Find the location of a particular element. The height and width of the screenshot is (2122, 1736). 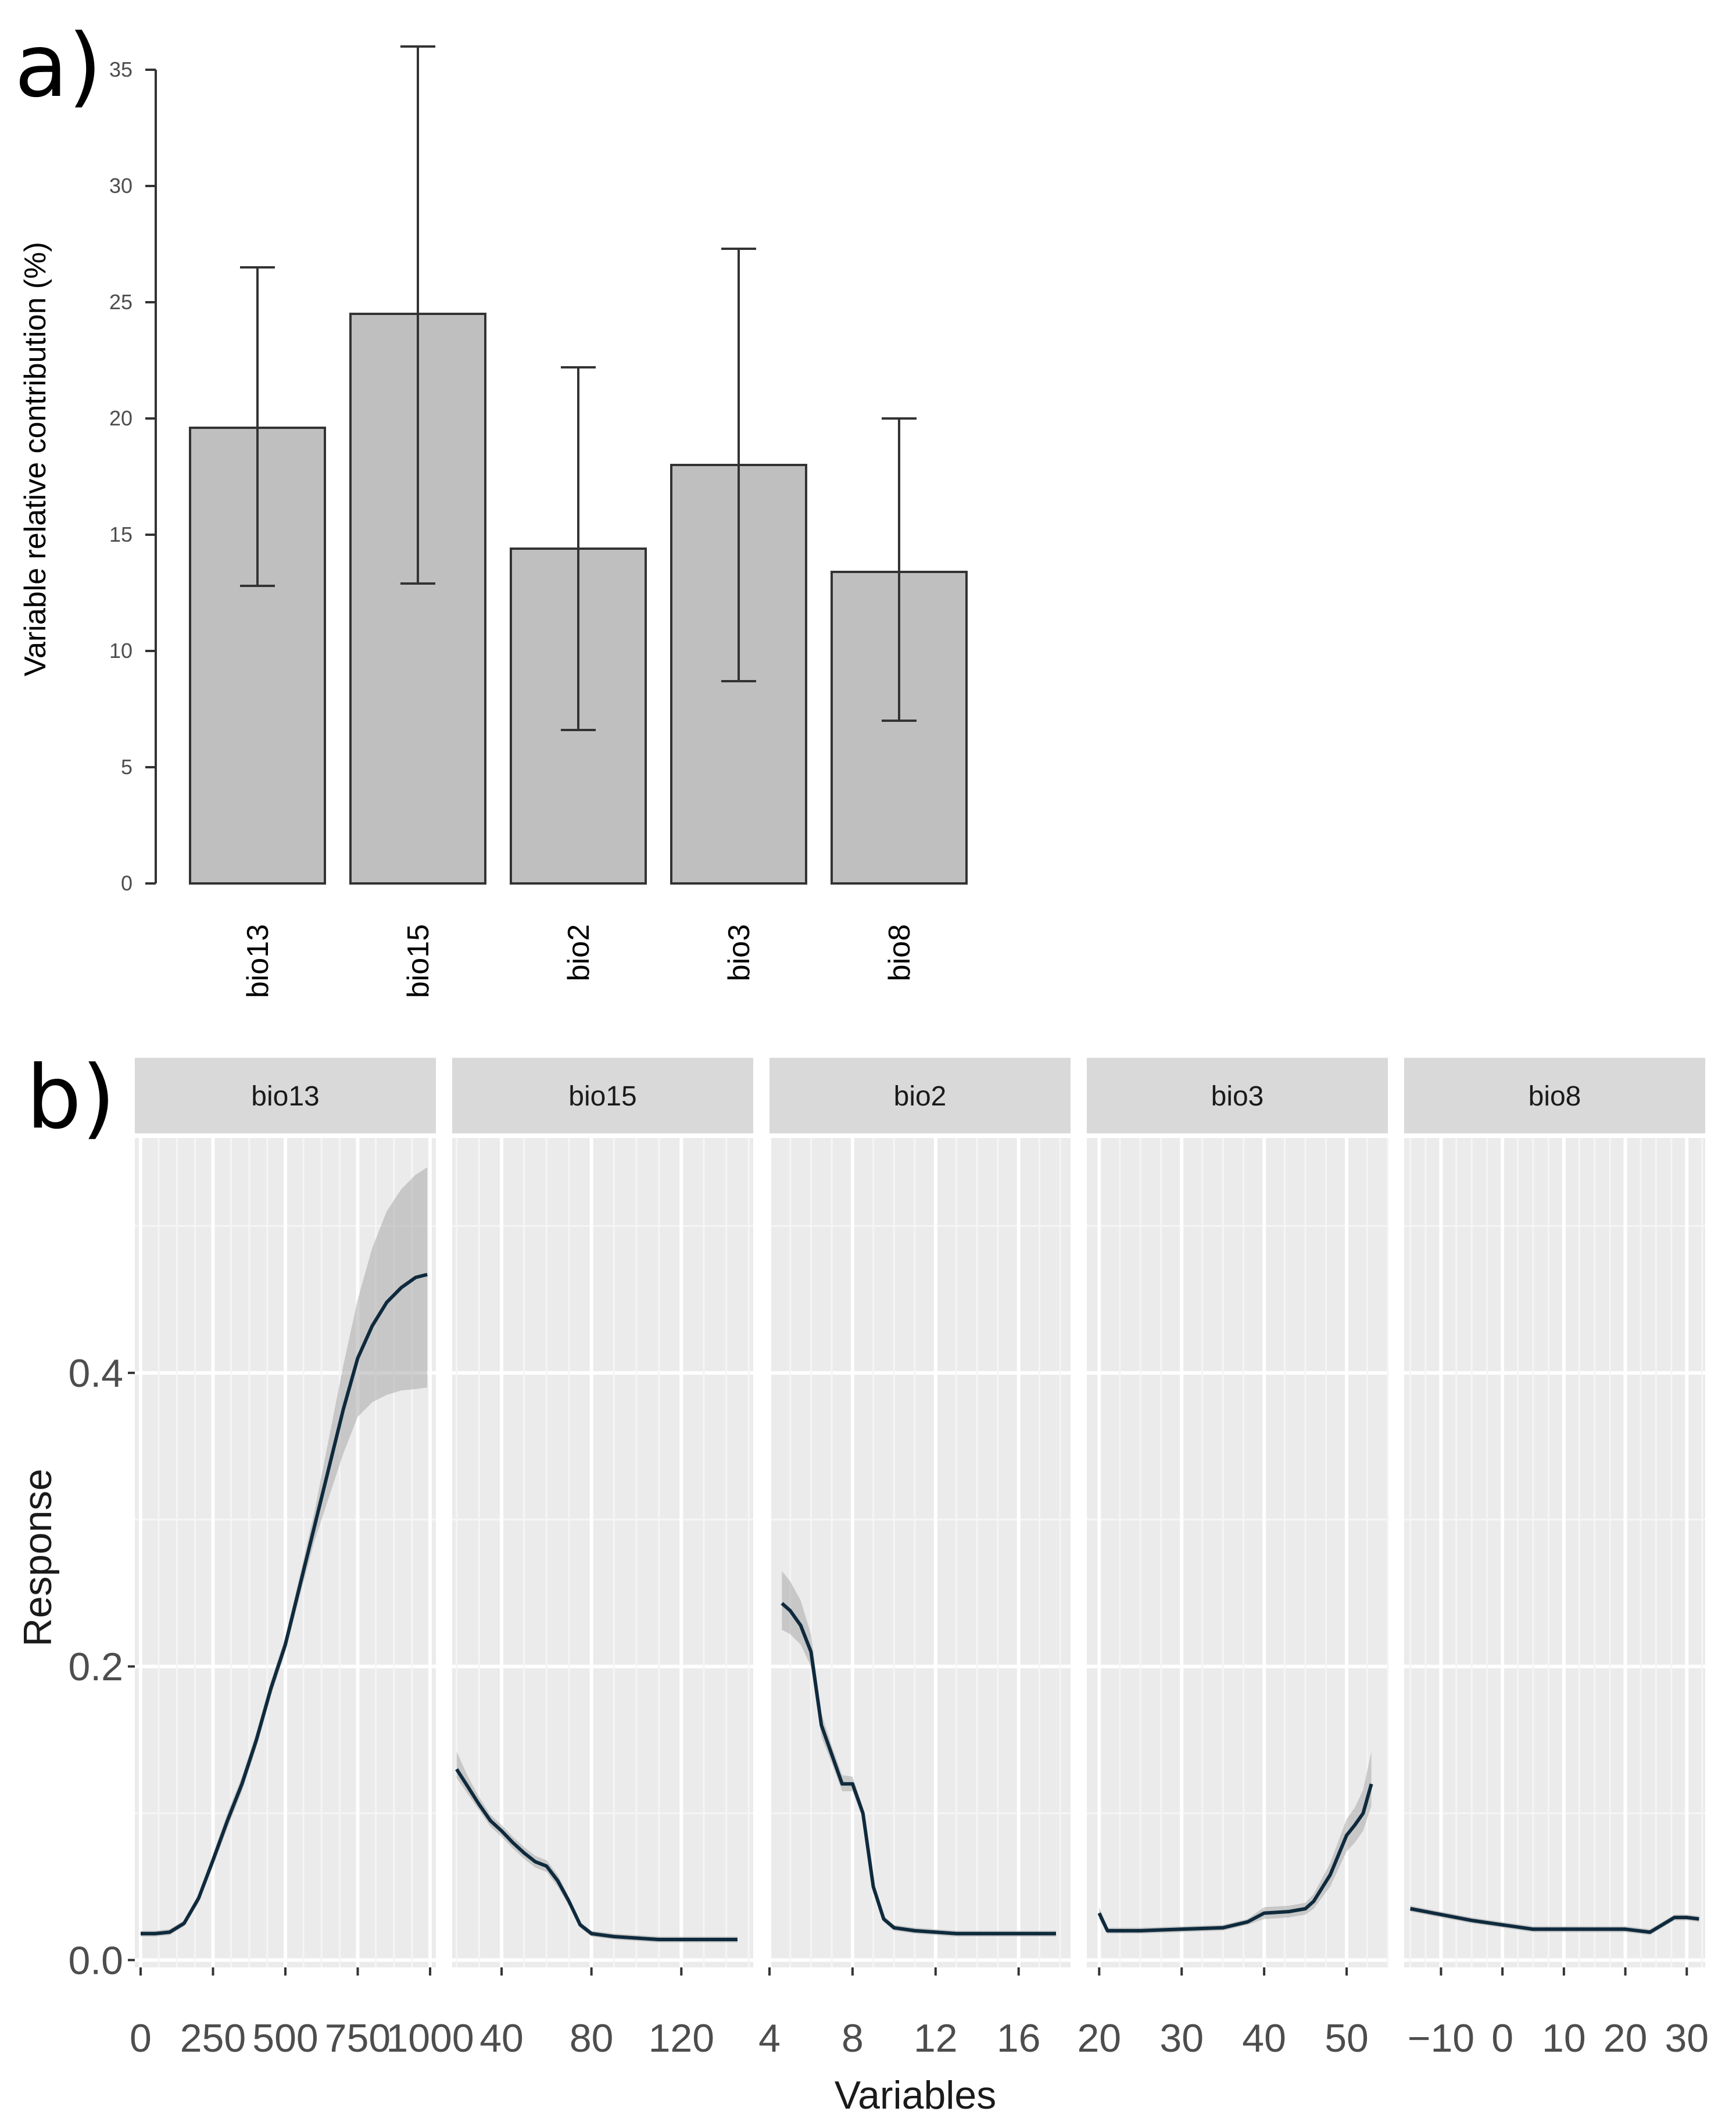

panel-a-category-labels: bio13 bio15 bio2 bio3 bio8 is located at coordinates (579, 961).